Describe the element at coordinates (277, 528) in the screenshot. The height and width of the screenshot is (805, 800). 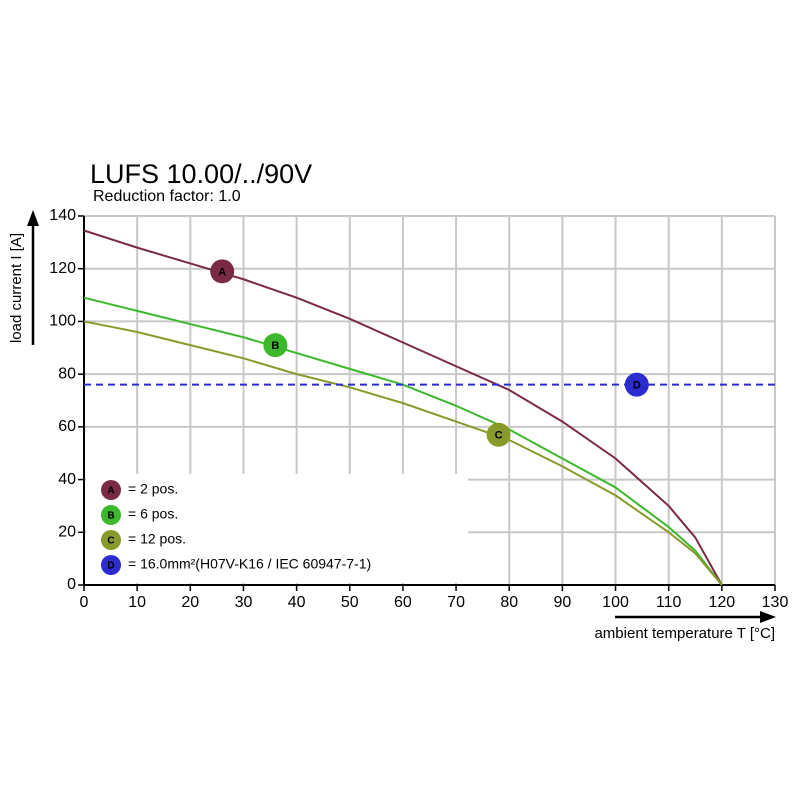
I see `legend-background` at that location.